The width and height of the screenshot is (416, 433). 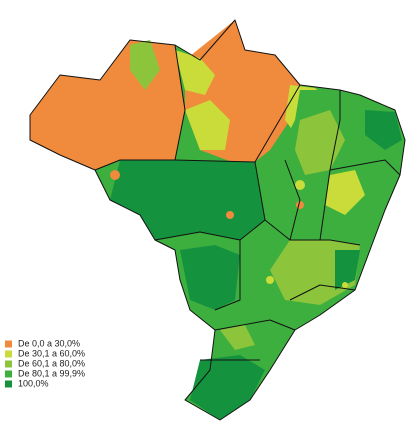 What do you see at coordinates (51, 353) in the screenshot?
I see `legend-label: De 30,1 a 60,0%` at bounding box center [51, 353].